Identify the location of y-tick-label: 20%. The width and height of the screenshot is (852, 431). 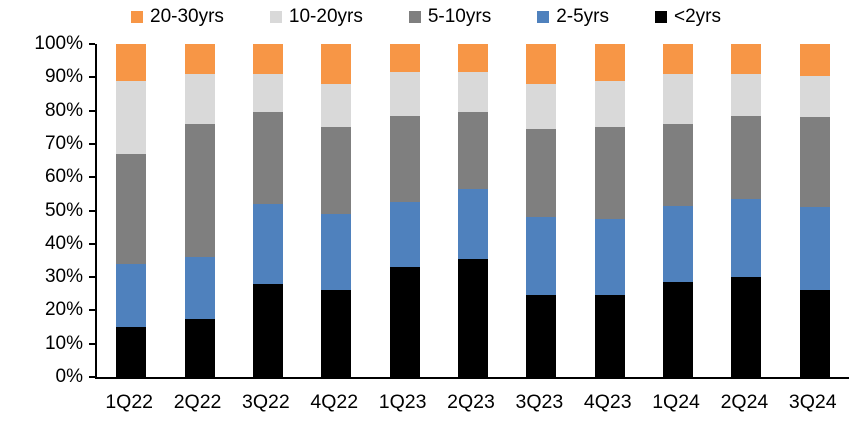
(63, 310).